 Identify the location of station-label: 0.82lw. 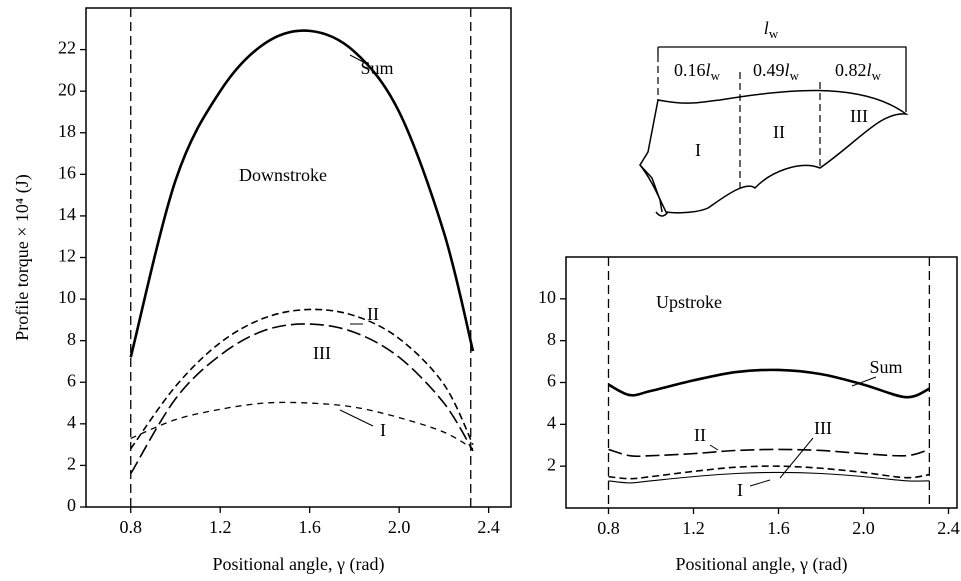
(858, 71).